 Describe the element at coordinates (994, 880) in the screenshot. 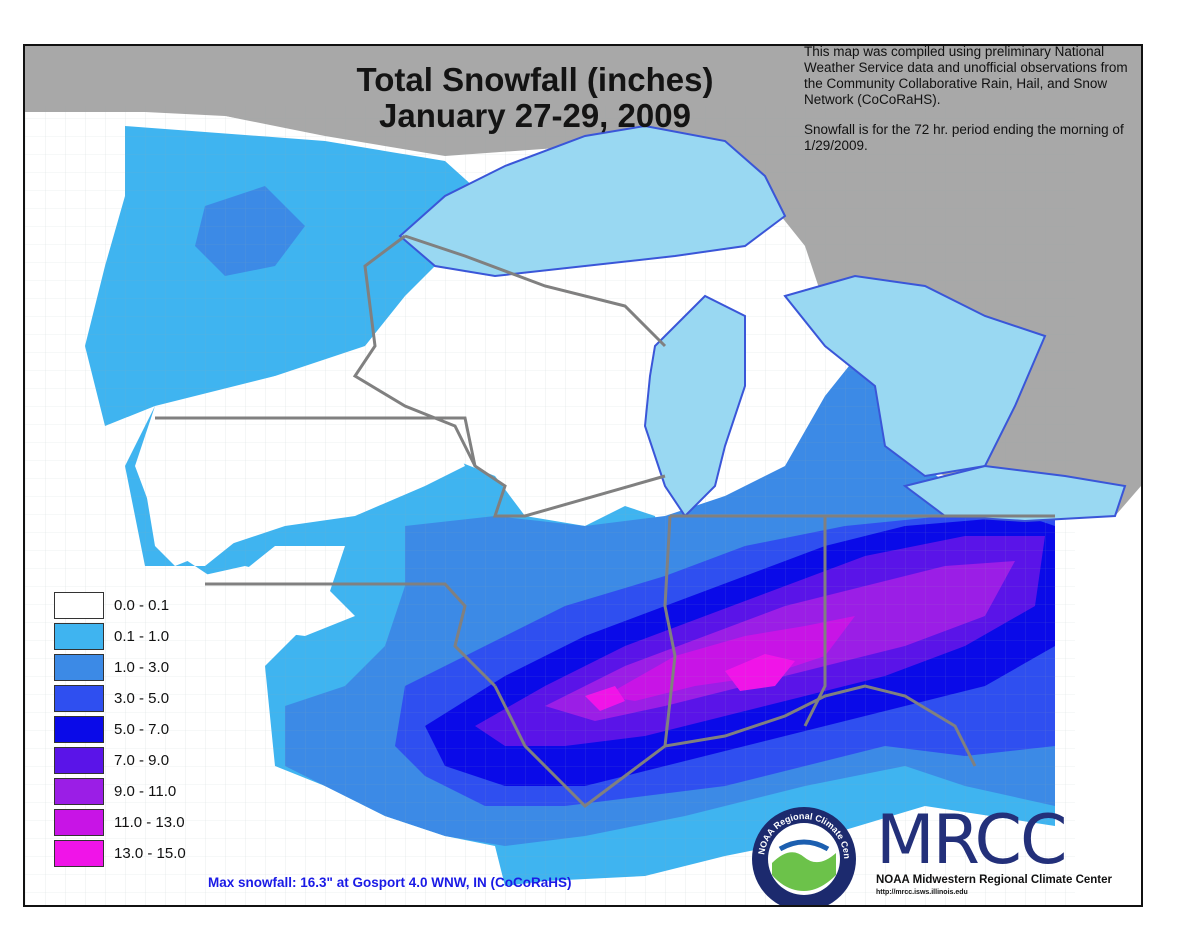

I see `mrcc-org-name: NOAA Midwestern Regional Climate Center` at that location.